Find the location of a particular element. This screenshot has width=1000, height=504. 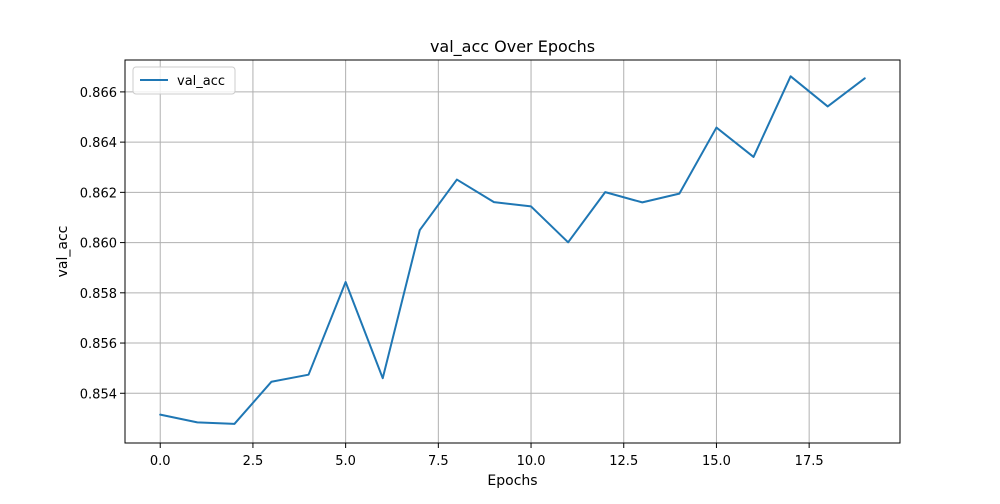

legend: val_acc is located at coordinates (184, 80).